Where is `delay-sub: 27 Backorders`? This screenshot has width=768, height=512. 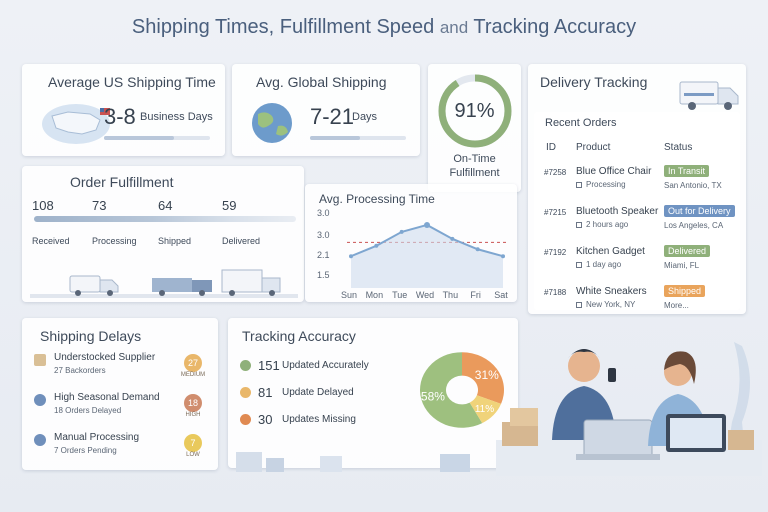 delay-sub: 27 Backorders is located at coordinates (80, 370).